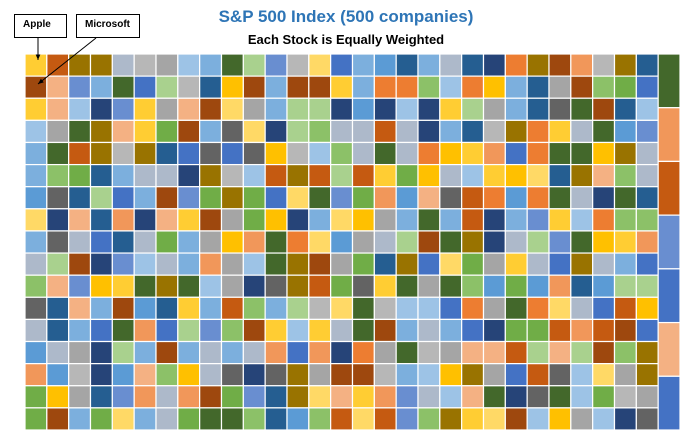 This screenshot has width=692, height=444. Describe the element at coordinates (346, 16) in the screenshot. I see `chart-title: S&P 500 Index (500 companies)` at that location.